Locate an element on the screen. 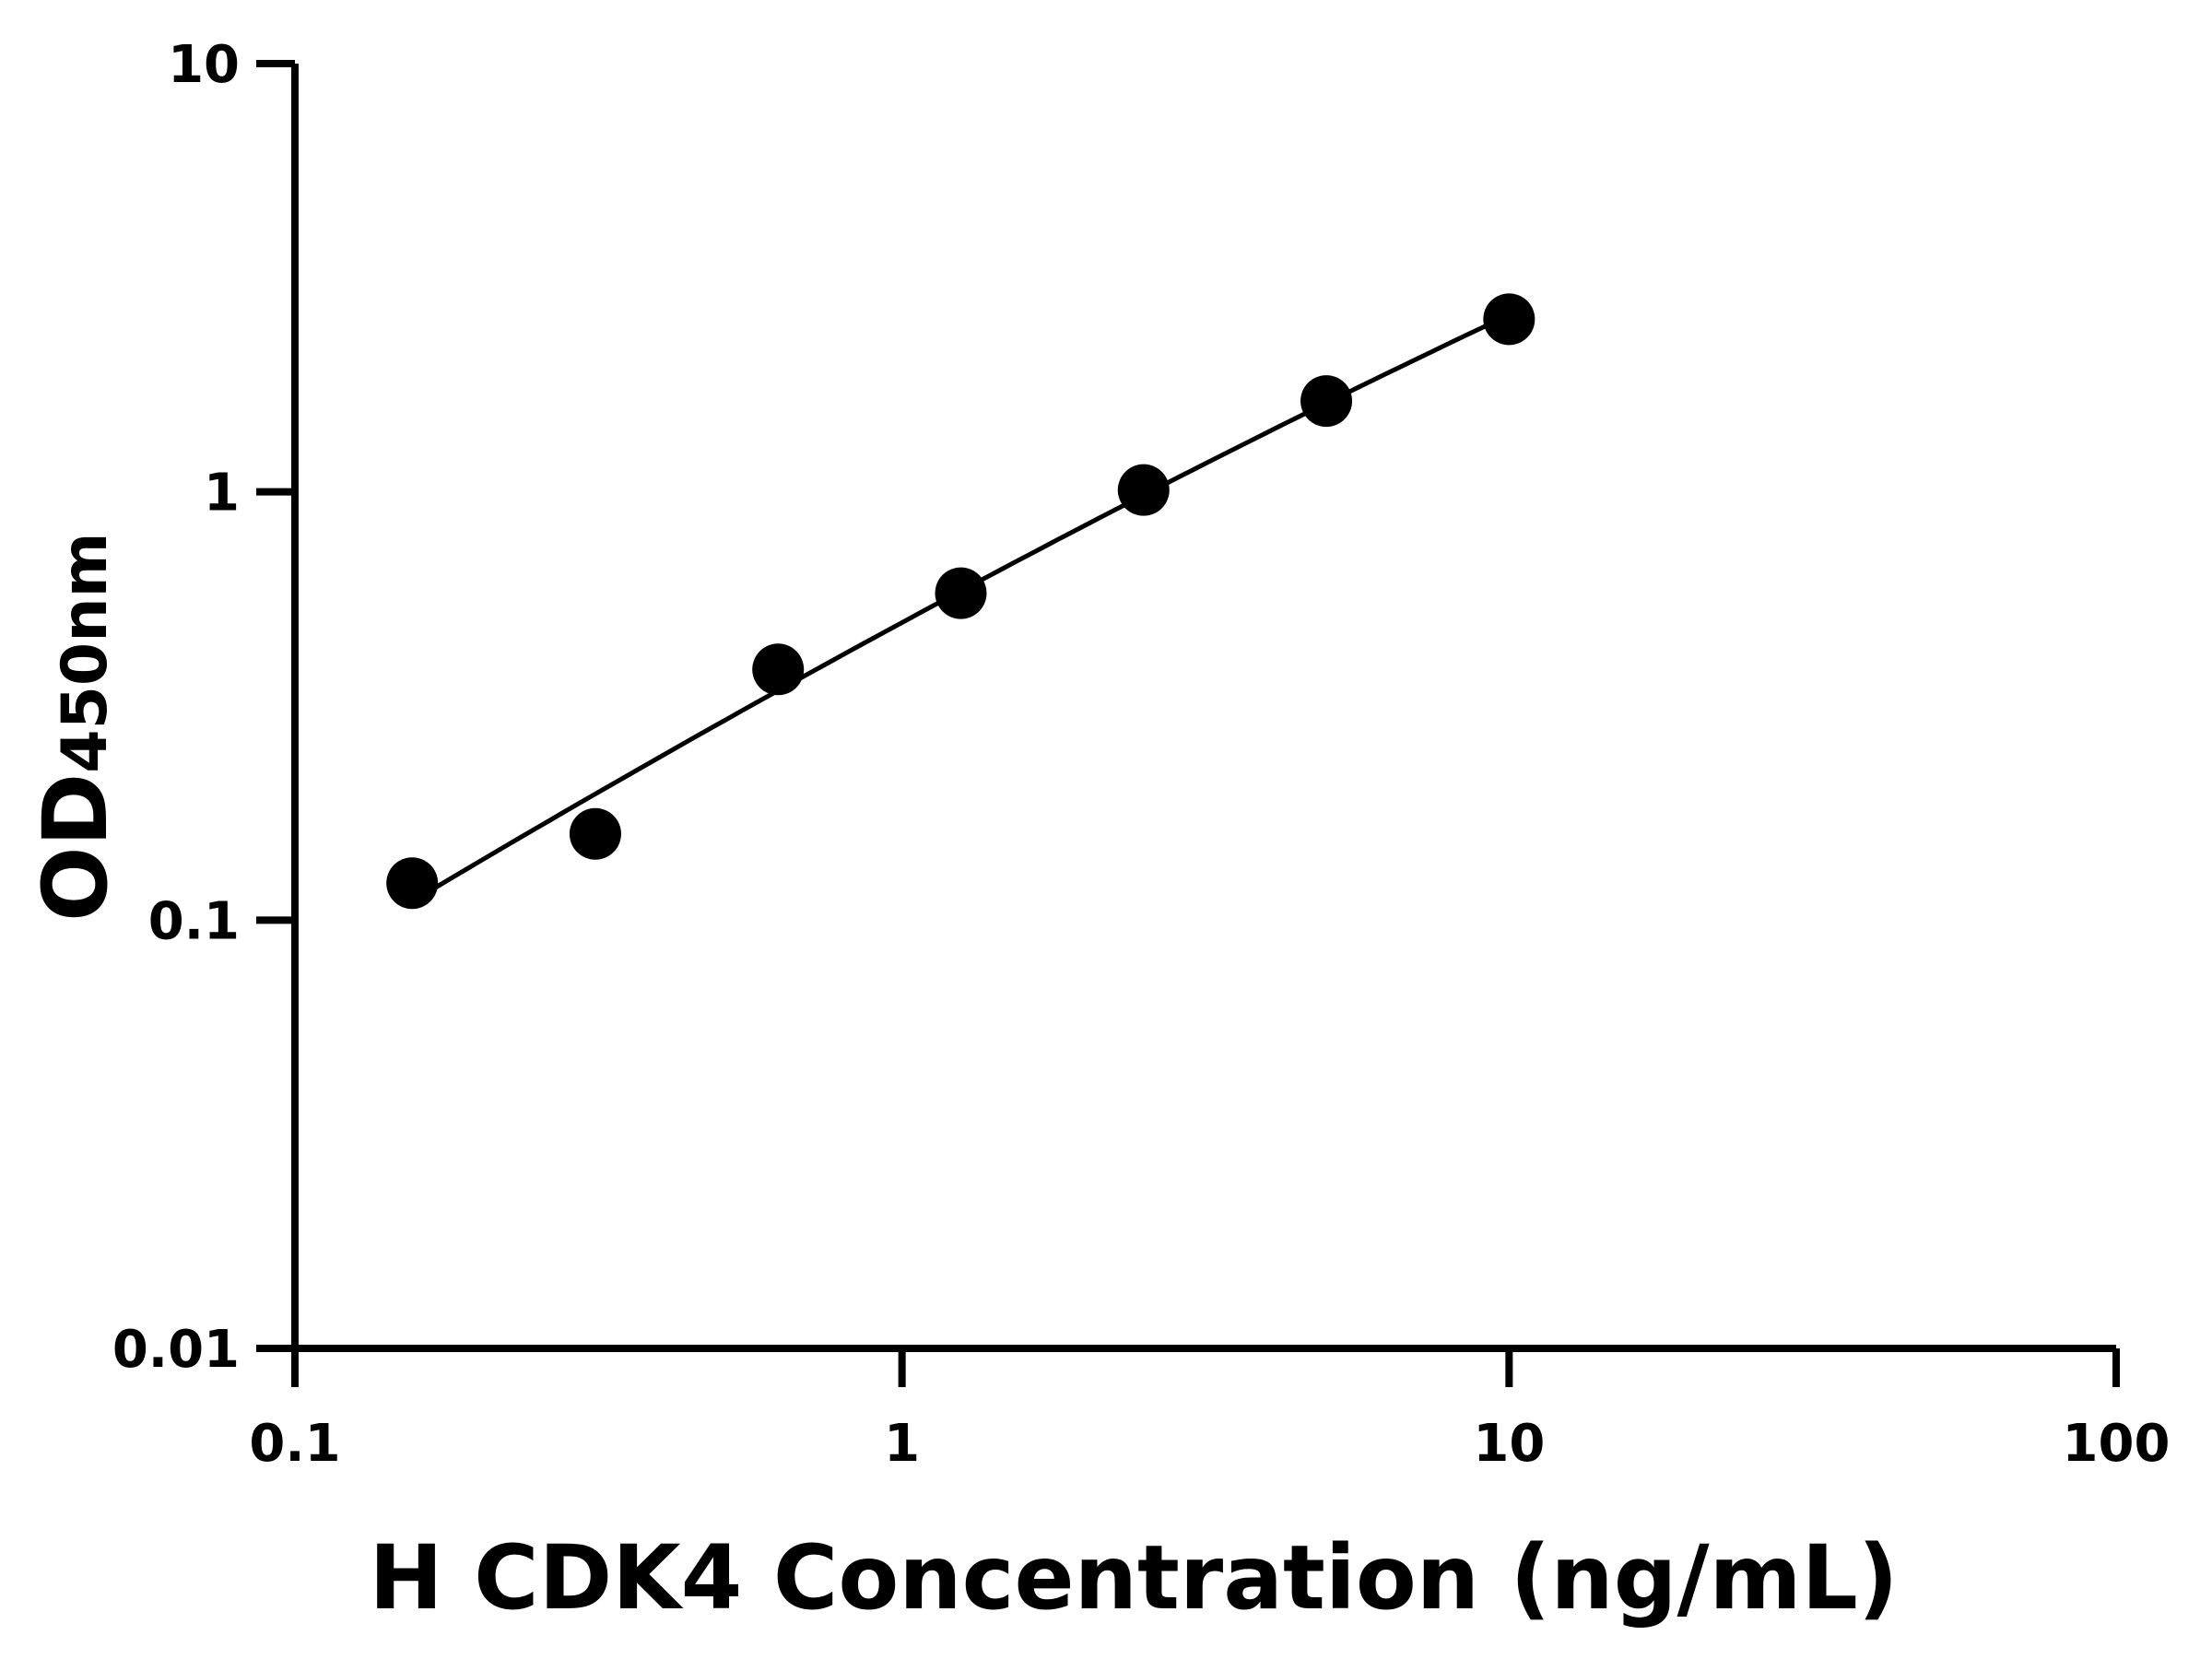  x-tick-label: 100 is located at coordinates (2117, 1444).